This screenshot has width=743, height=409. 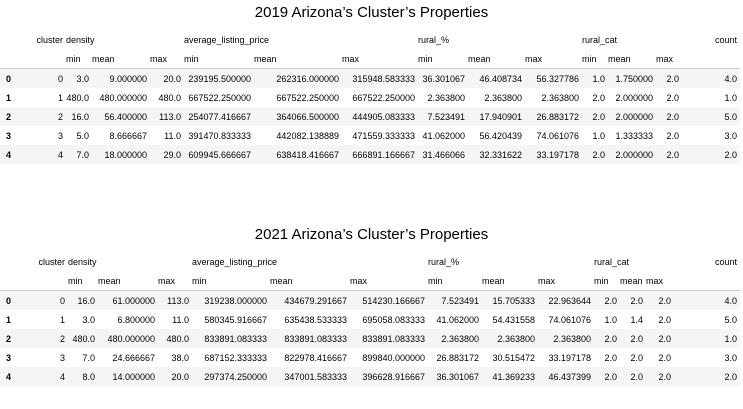 I want to click on table-cell: 315948.583333, so click(x=383, y=78).